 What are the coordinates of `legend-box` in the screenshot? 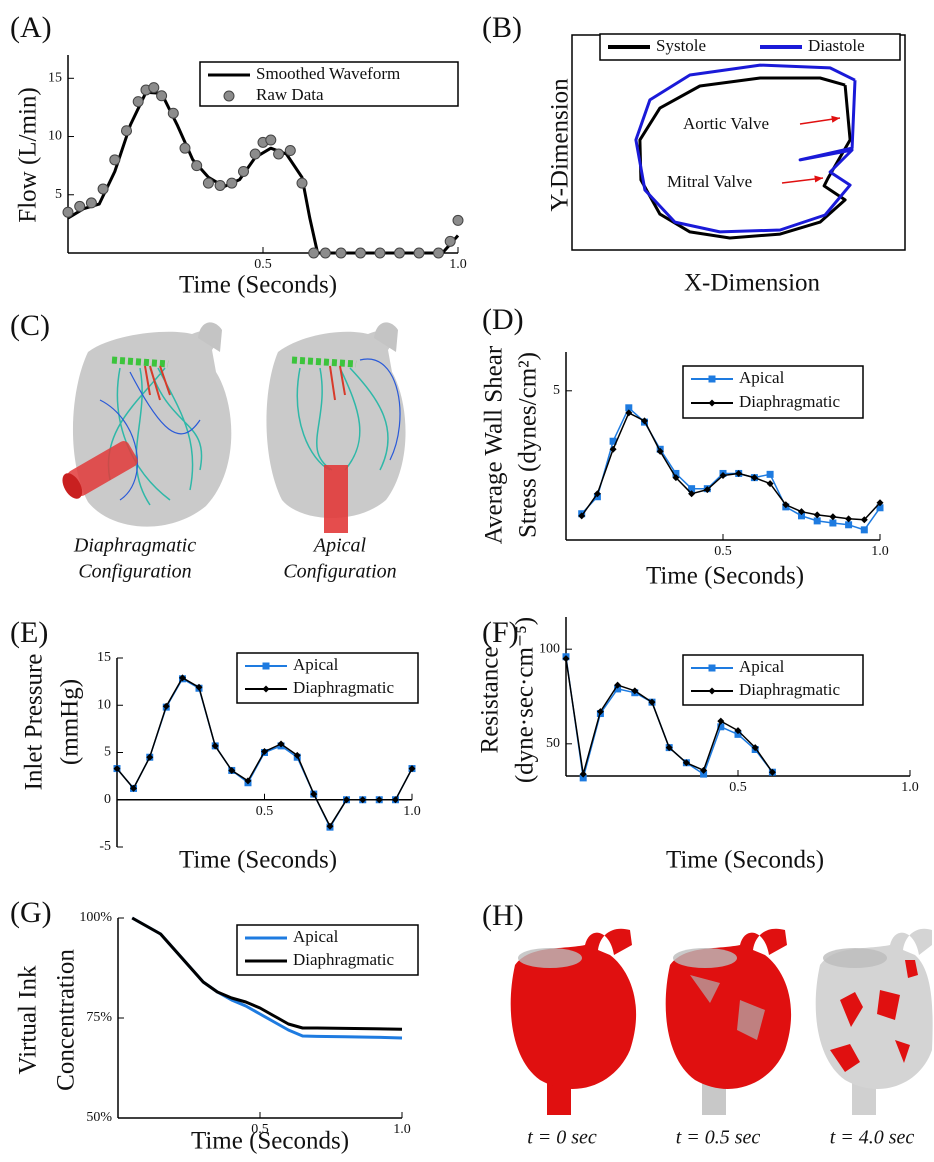 It's located at (327, 678).